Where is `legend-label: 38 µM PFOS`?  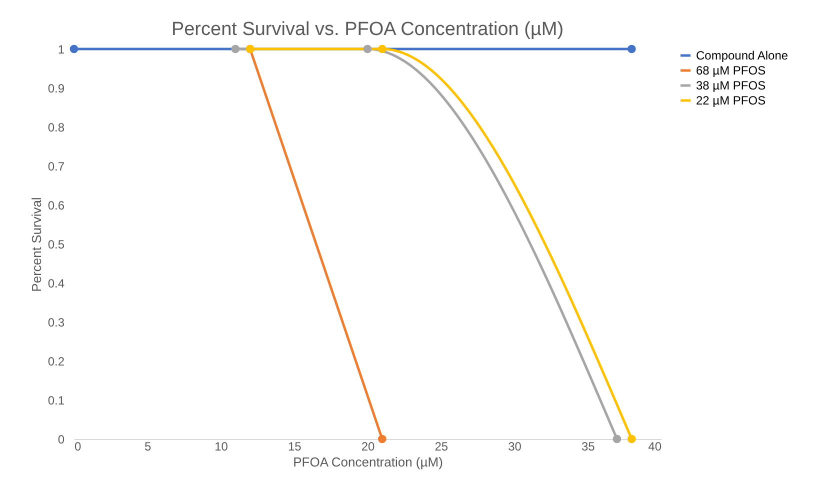
legend-label: 38 µM PFOS is located at coordinates (731, 85).